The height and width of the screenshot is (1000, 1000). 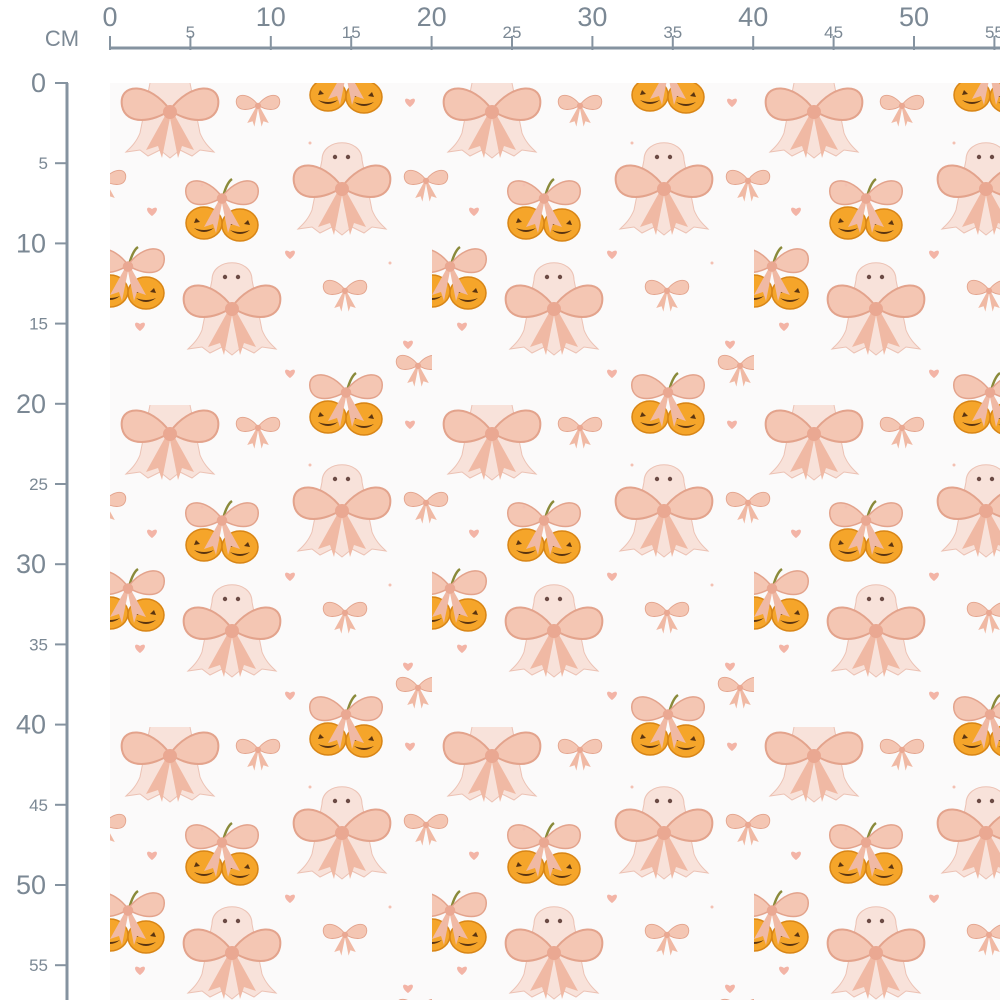 What do you see at coordinates (31, 404) in the screenshot?
I see `left-tick-label: 20` at bounding box center [31, 404].